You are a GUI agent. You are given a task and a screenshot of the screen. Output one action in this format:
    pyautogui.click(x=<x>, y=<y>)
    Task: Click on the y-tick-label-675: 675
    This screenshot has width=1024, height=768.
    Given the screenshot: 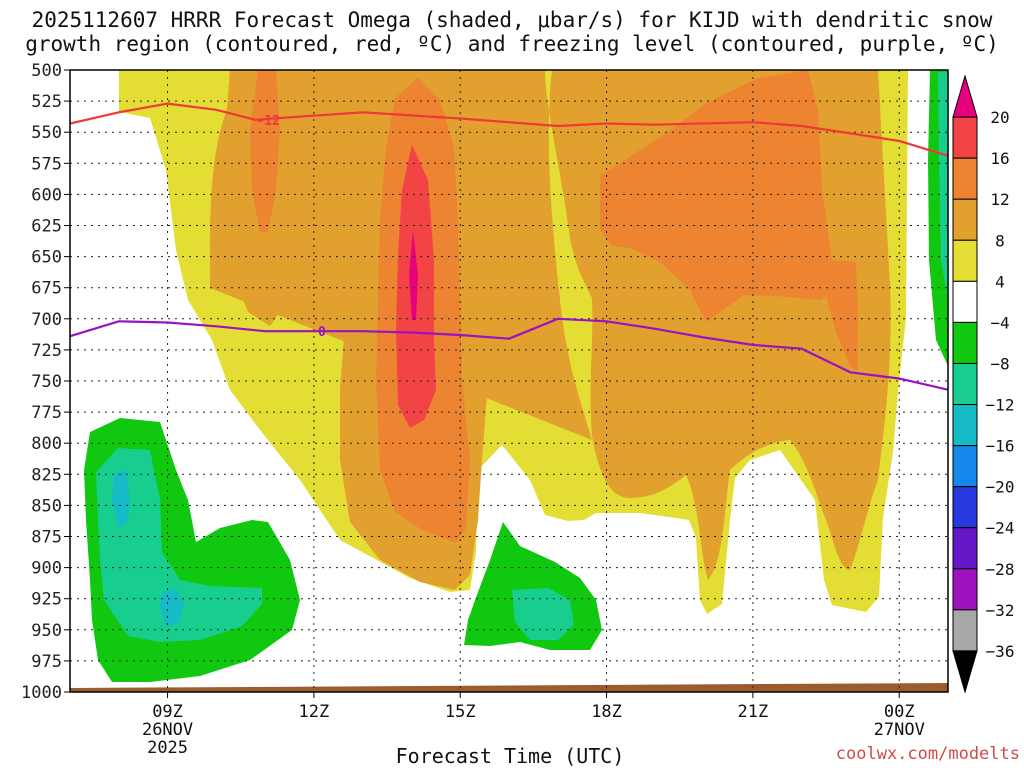 What is the action you would take?
    pyautogui.click(x=46, y=289)
    